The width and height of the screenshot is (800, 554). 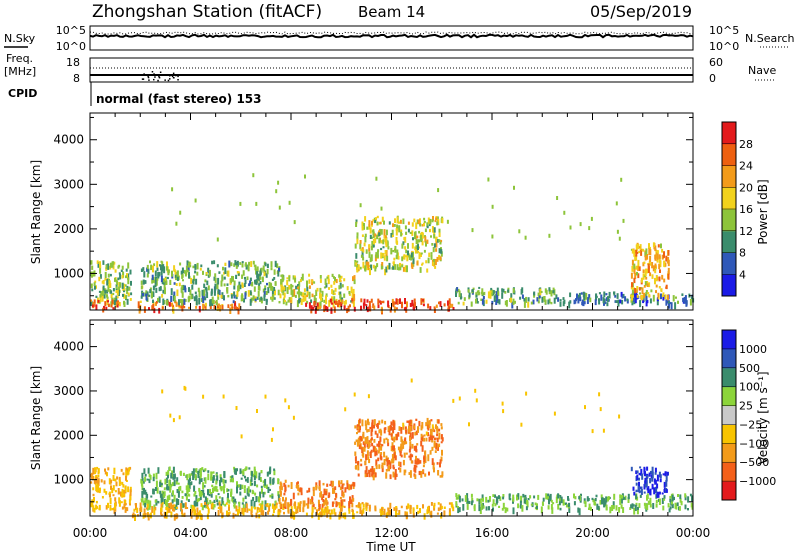 What do you see at coordinates (716, 62) in the screenshot?
I see `freq-right-tick-top: 60` at bounding box center [716, 62].